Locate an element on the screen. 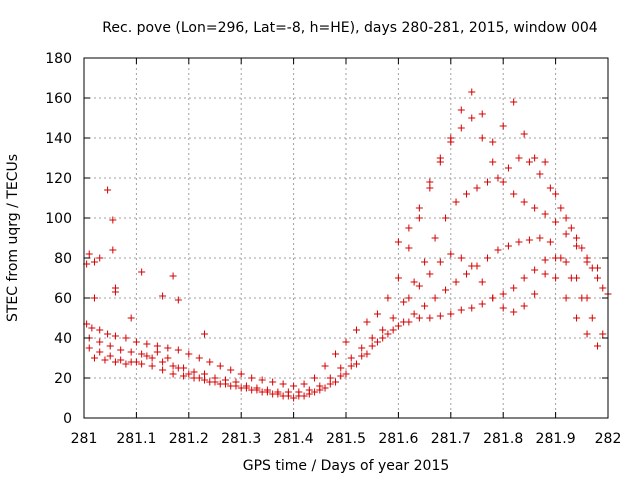  y-tick-label: 80 is located at coordinates (63, 259).